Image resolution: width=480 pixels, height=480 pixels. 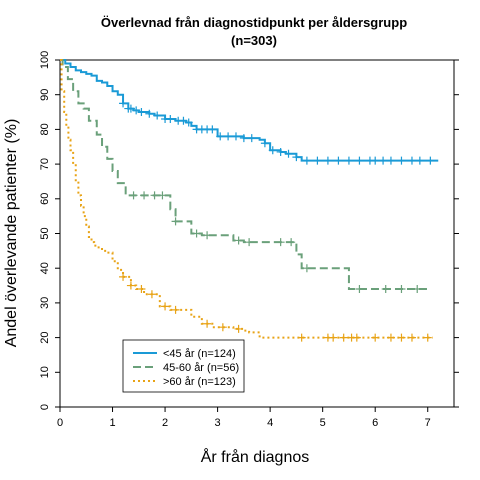 What do you see at coordinates (112, 423) in the screenshot?
I see `x-tick-label: 1` at bounding box center [112, 423].